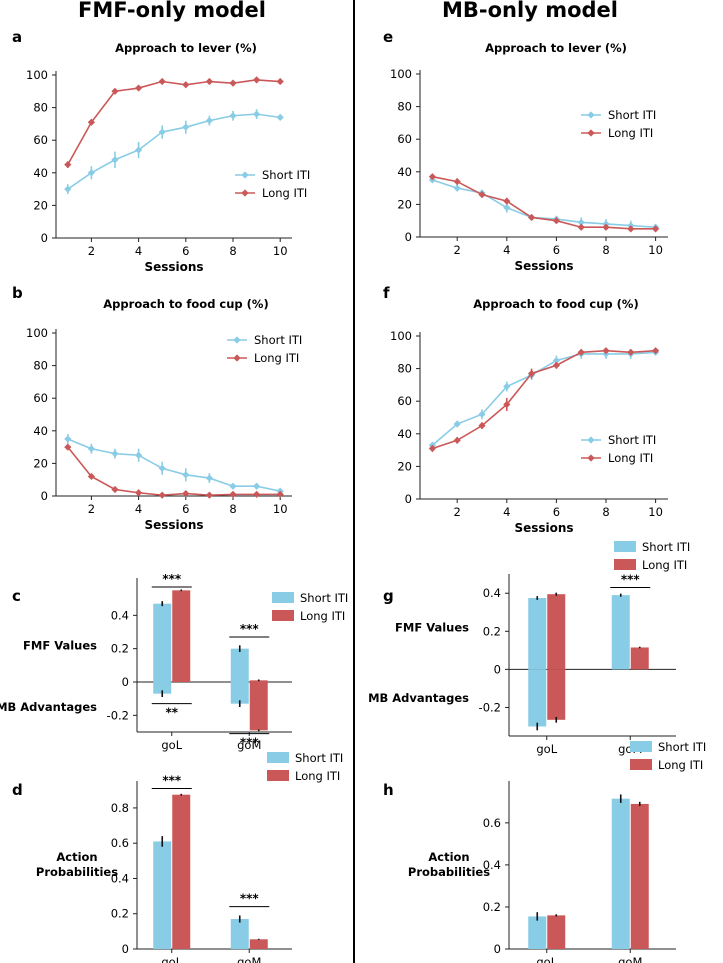  I want to click on panel-label: b, so click(17, 293).